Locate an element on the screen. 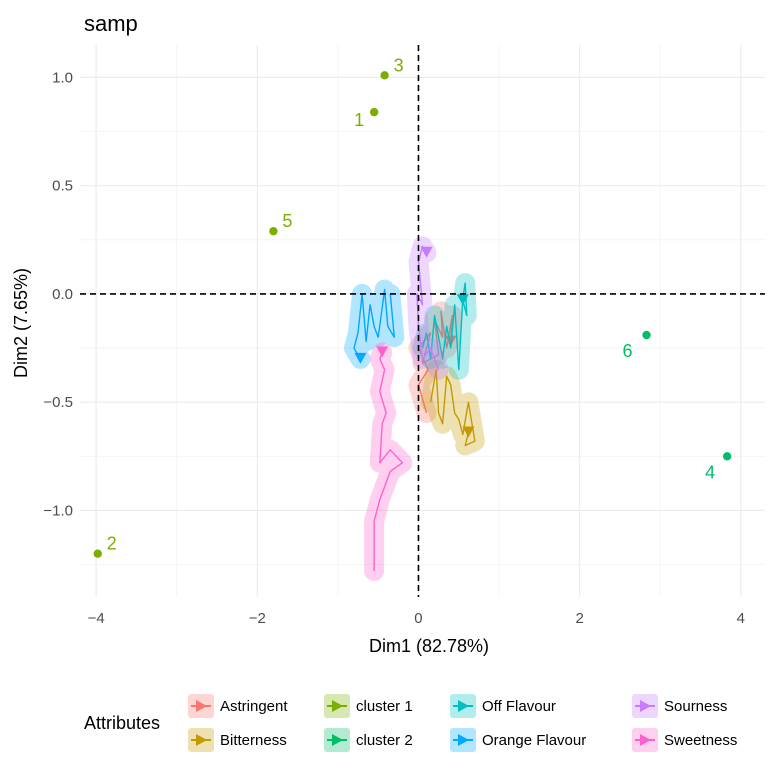 The width and height of the screenshot is (774, 778). y-tick-label: 1.0 is located at coordinates (62, 77).